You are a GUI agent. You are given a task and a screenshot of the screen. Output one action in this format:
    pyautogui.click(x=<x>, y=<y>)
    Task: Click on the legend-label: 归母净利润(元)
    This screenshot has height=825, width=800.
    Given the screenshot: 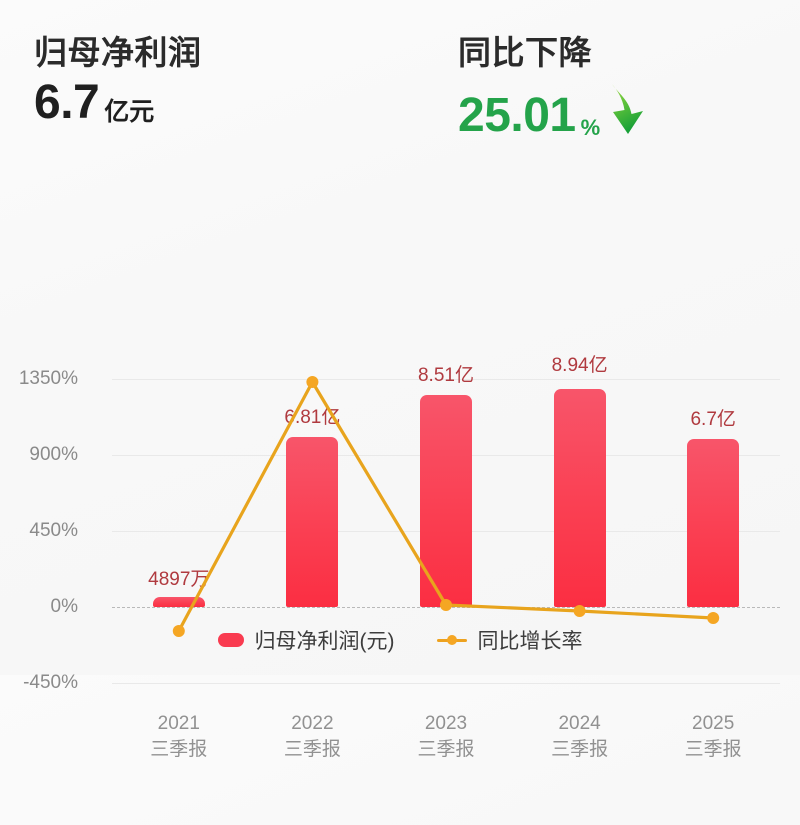 What is the action you would take?
    pyautogui.click(x=324, y=641)
    